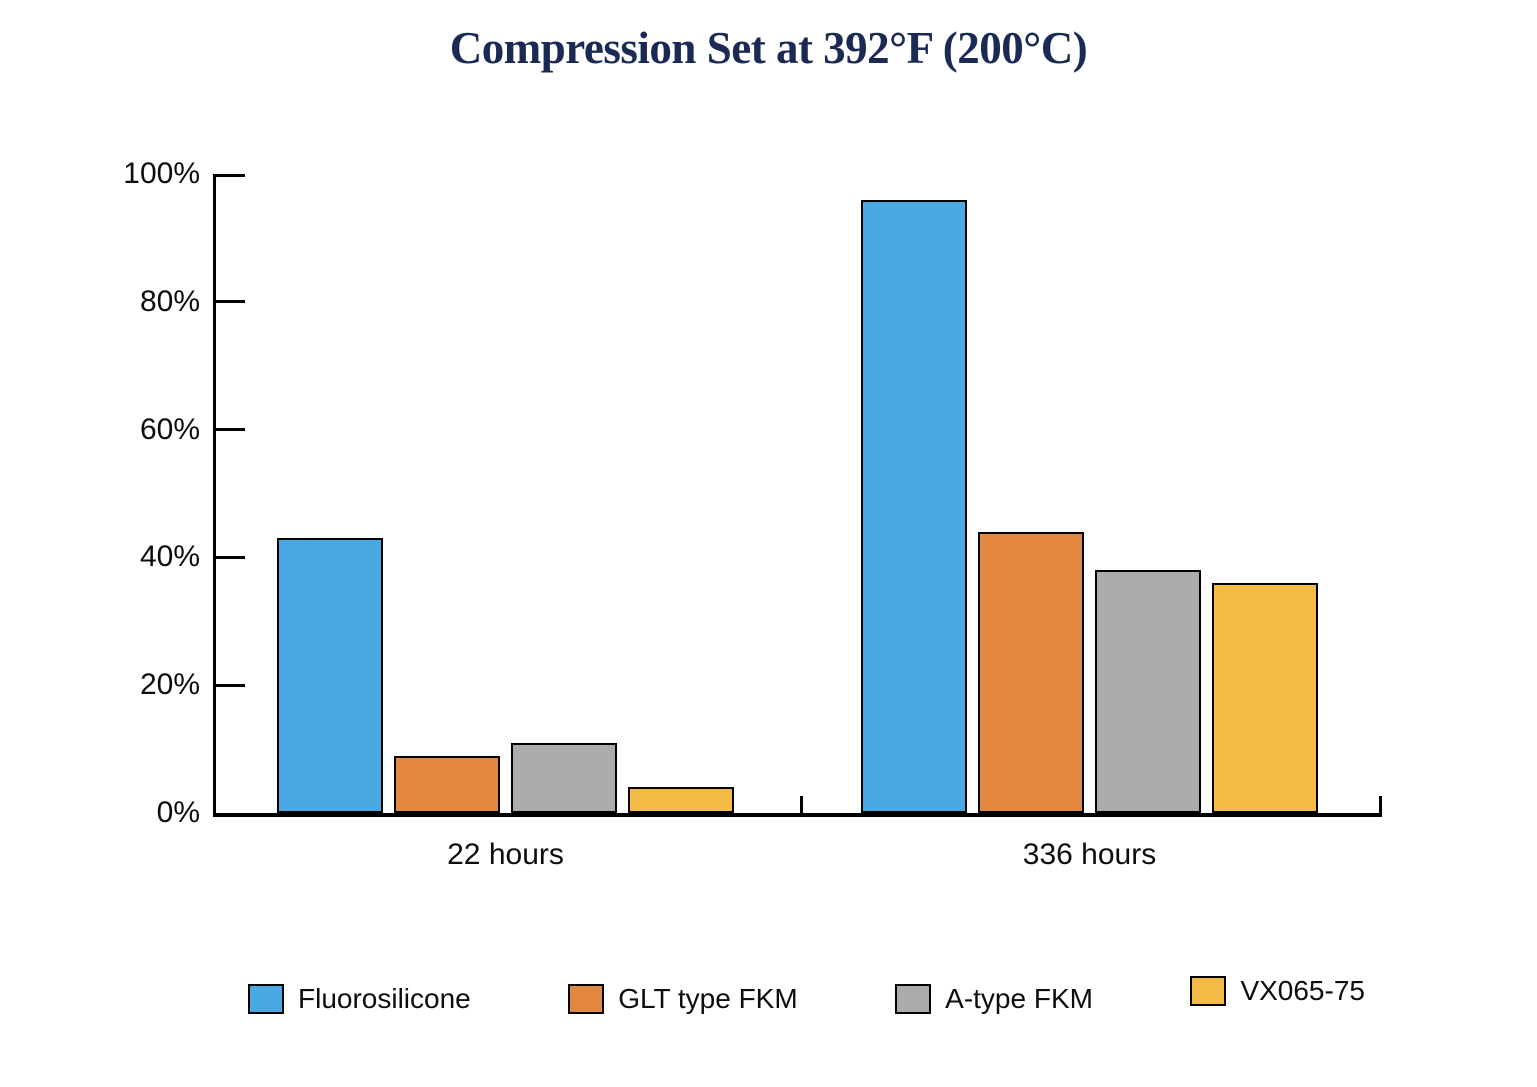  I want to click on legend-item-fluorosilicone: Fluorosilicone, so click(359, 999).